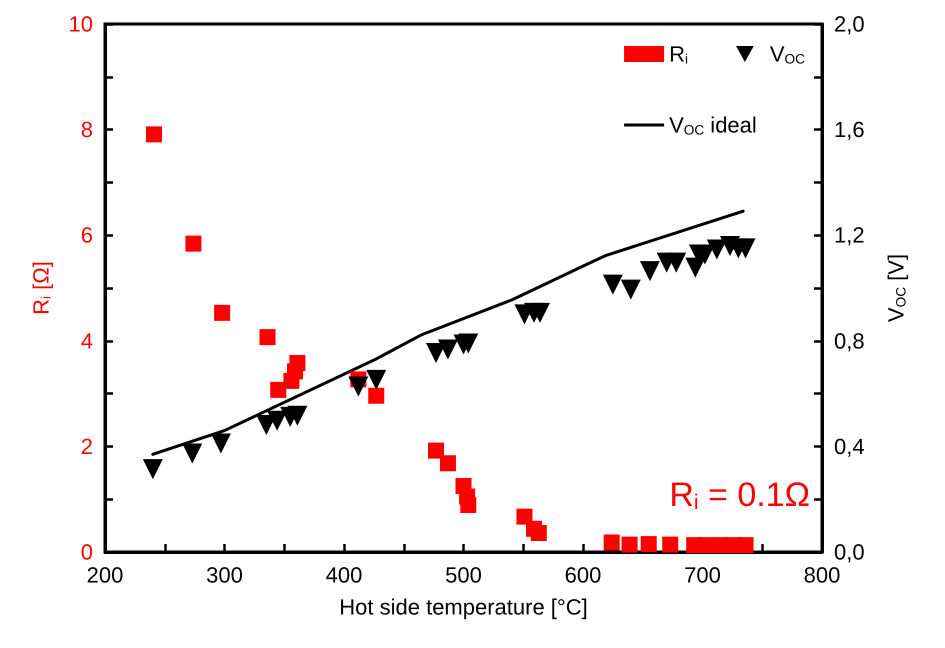  Describe the element at coordinates (849, 341) in the screenshot. I see `y2-tick-label: 0,8` at that location.